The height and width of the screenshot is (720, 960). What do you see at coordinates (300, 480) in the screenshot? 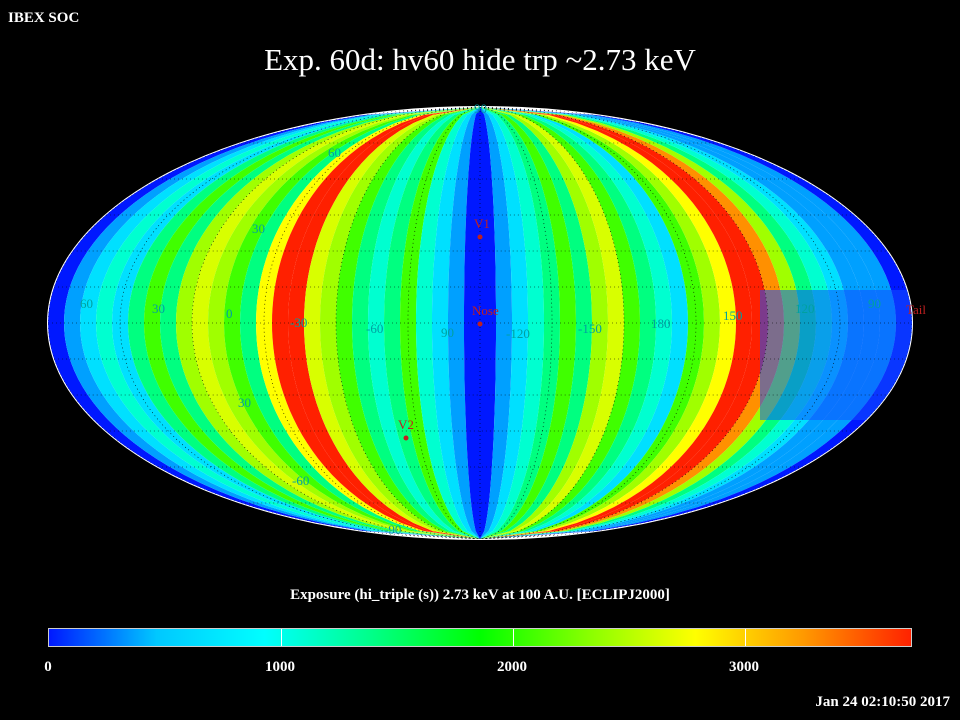
I see `lat-label-60s: -60` at bounding box center [300, 480].